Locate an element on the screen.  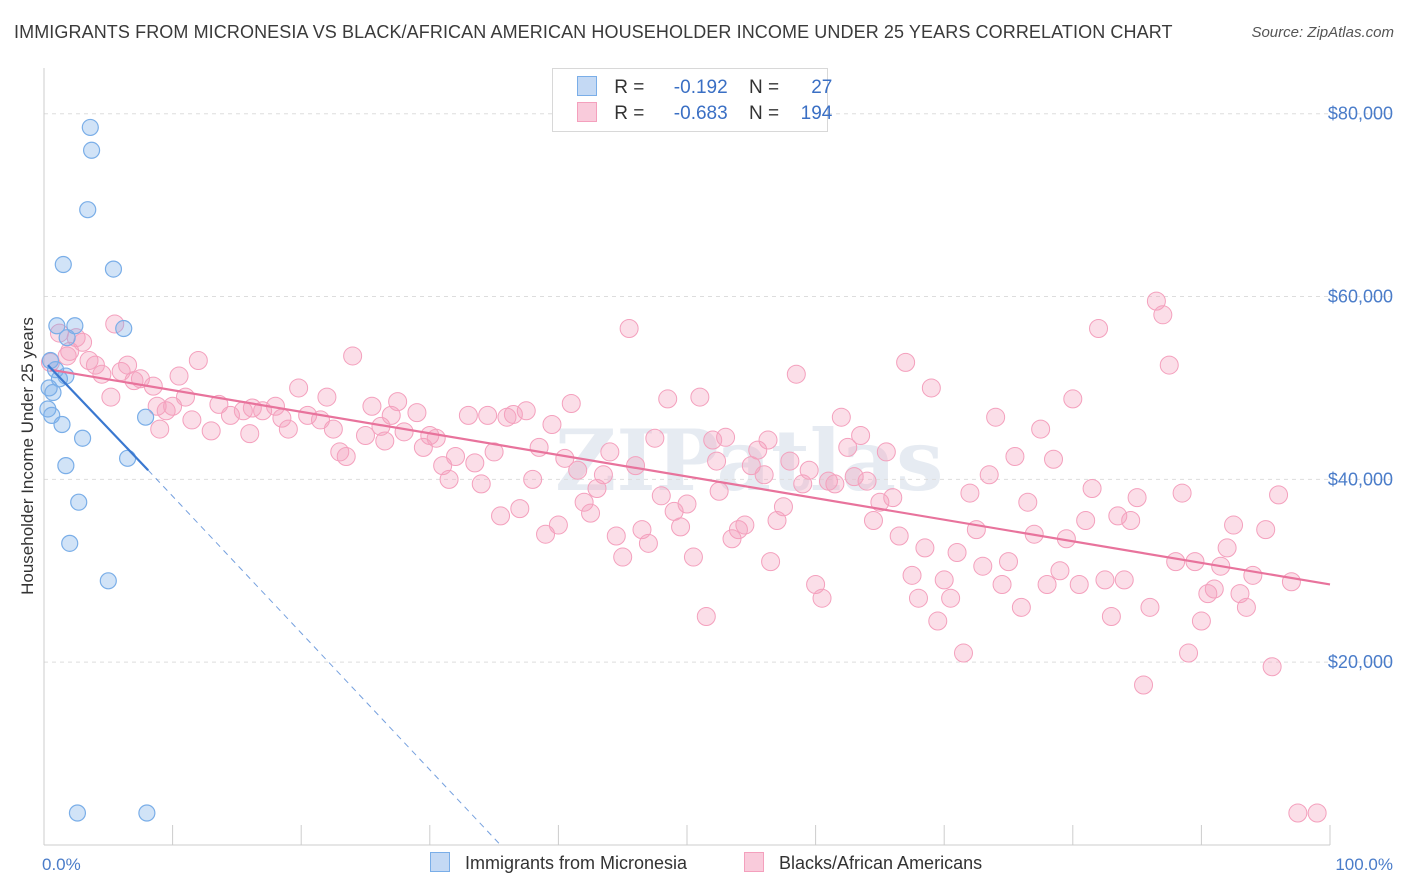
legend-n-label-1: N = is located at coordinates (764, 87).